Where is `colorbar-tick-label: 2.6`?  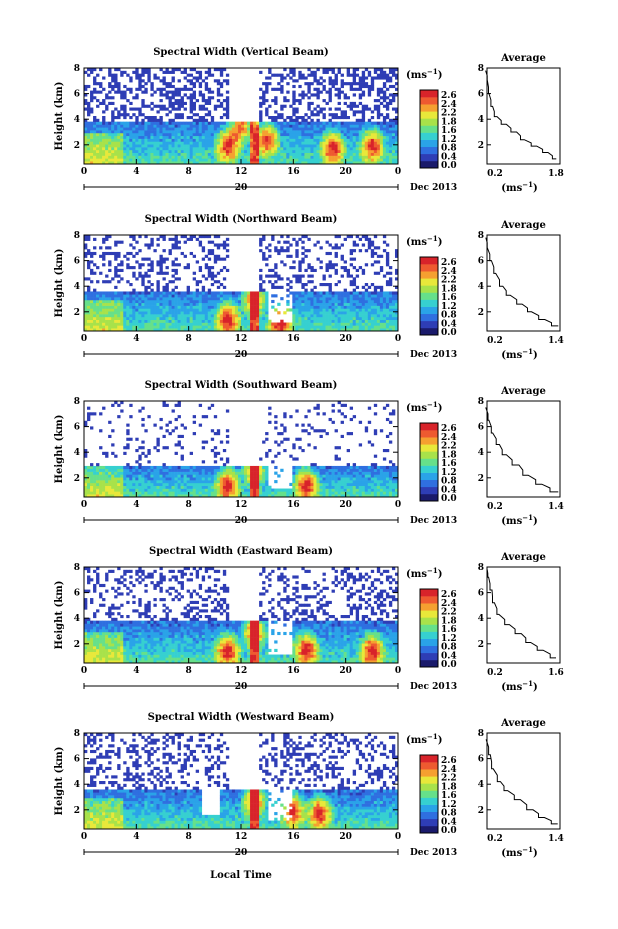 colorbar-tick-label: 2.6 is located at coordinates (449, 96).